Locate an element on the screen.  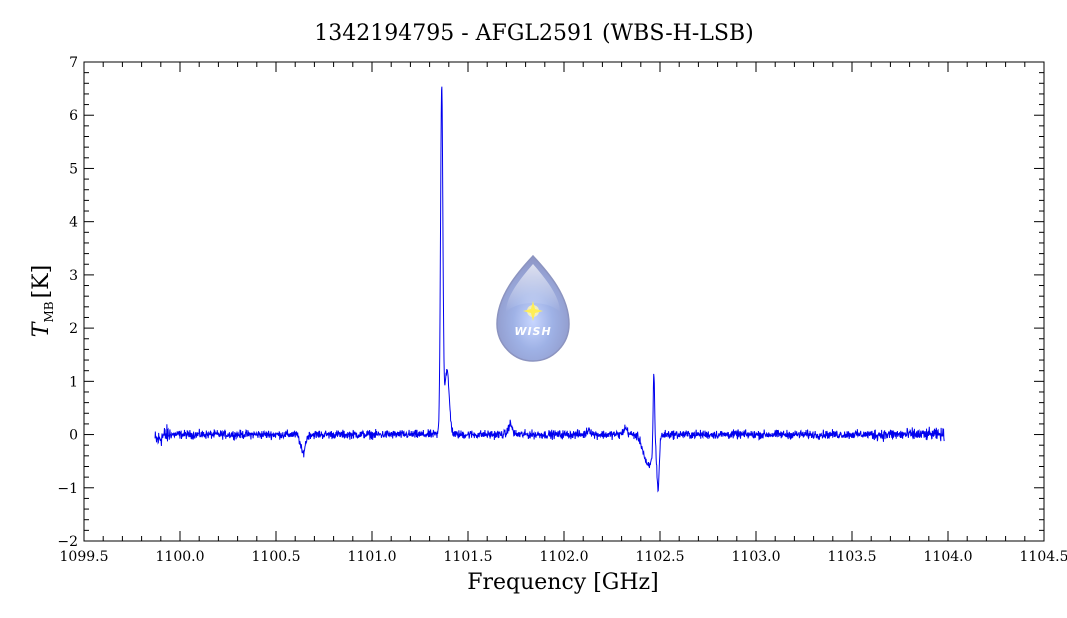
x-tick-label: 1102.0 is located at coordinates (564, 557).